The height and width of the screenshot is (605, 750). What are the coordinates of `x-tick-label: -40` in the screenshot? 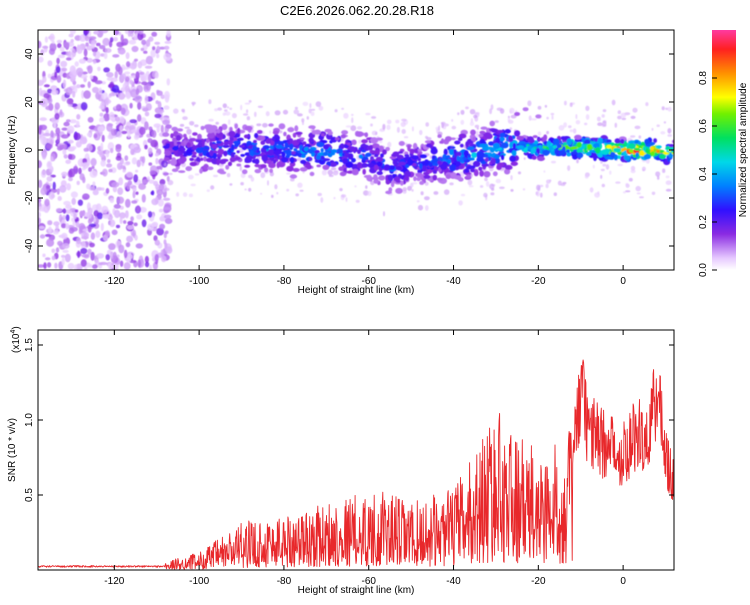 It's located at (453, 281).